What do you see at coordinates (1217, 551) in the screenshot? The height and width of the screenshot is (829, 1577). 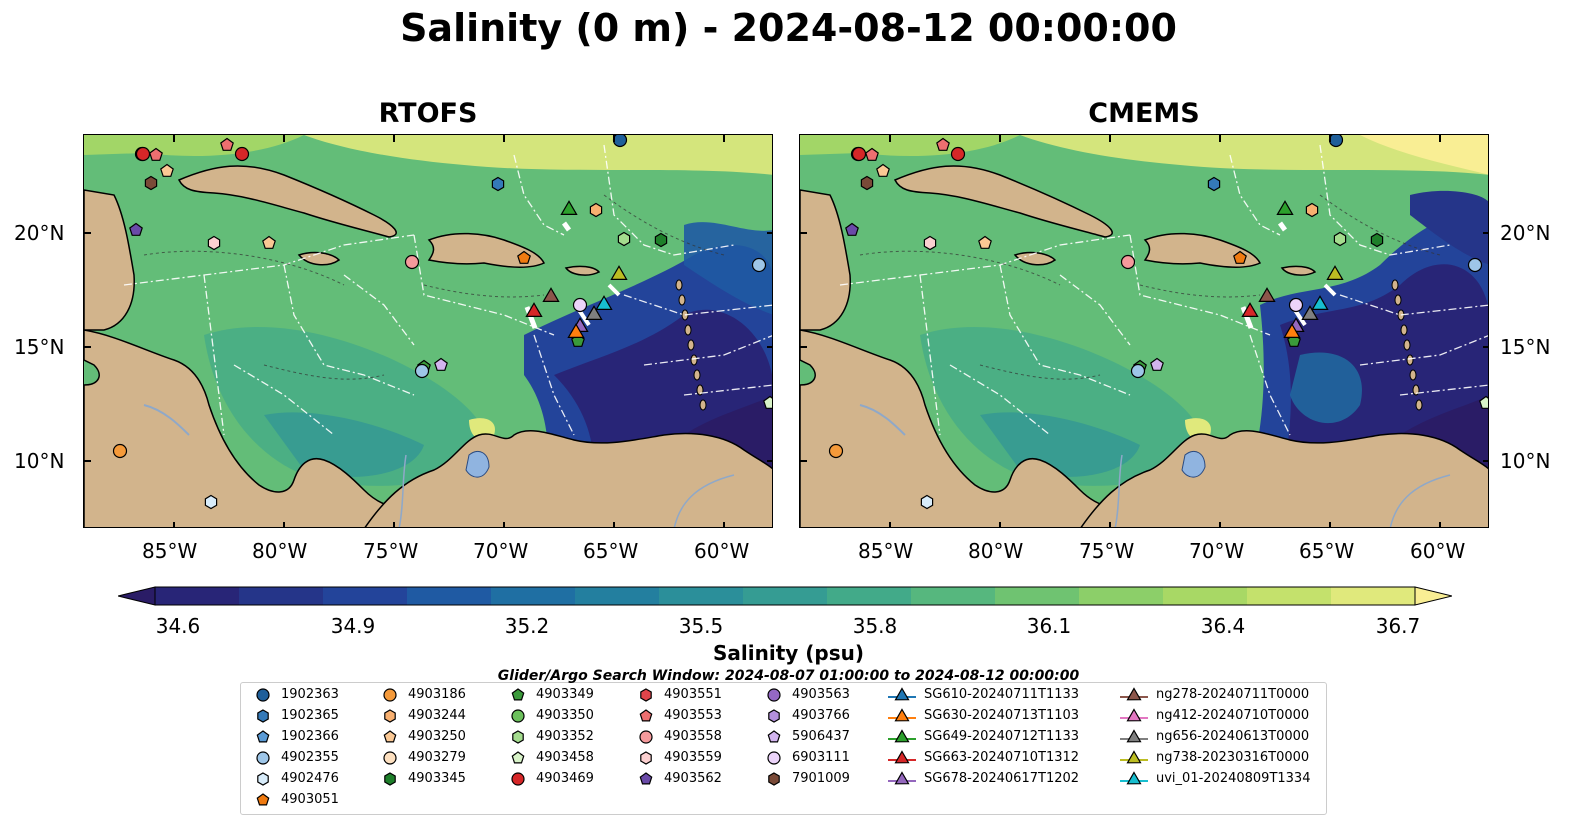 I see `lon-label-right-70w: 70°W` at bounding box center [1217, 551].